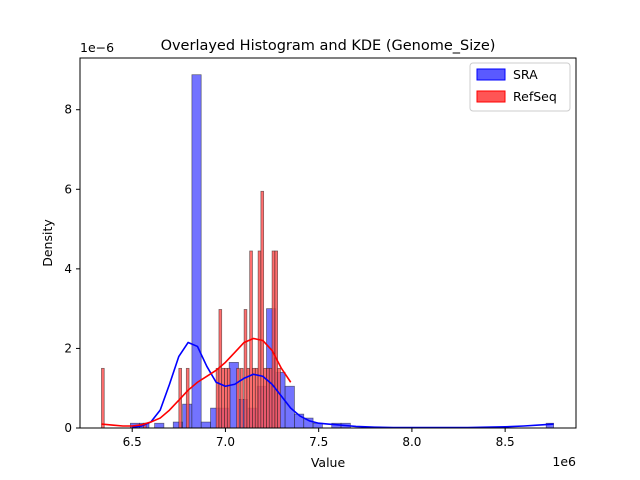 The image size is (640, 480). What do you see at coordinates (318, 442) in the screenshot?
I see `x-tick-label-2: 7.5` at bounding box center [318, 442].